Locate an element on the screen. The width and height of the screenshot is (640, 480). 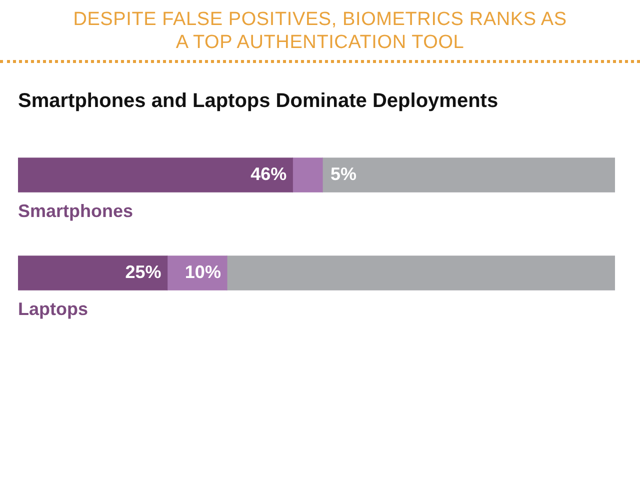
data-label: 46% is located at coordinates (268, 174).